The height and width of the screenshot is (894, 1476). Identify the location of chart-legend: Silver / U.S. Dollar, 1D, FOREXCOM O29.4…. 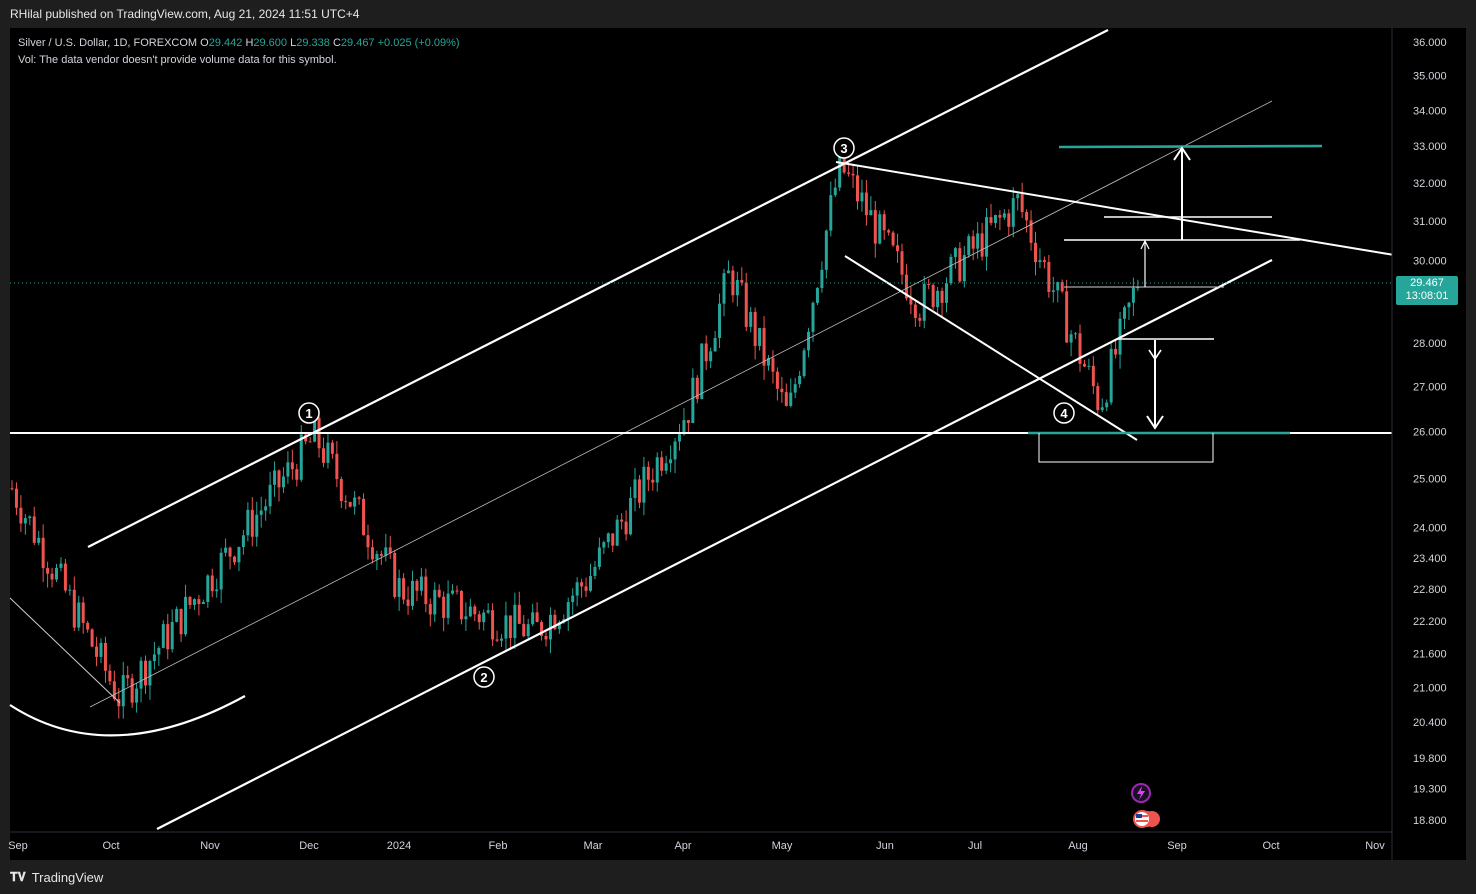
(239, 52).